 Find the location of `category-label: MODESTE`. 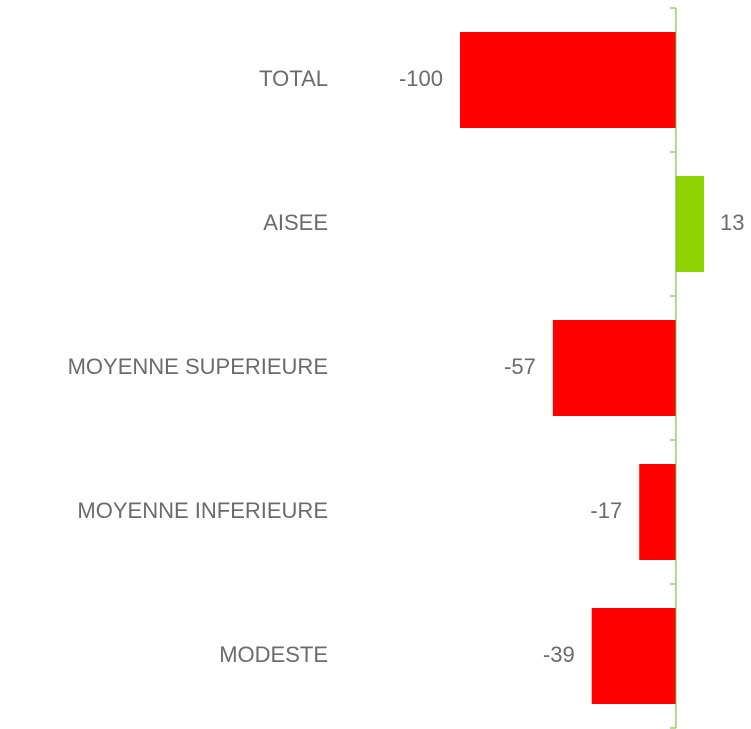

category-label: MODESTE is located at coordinates (273, 654).